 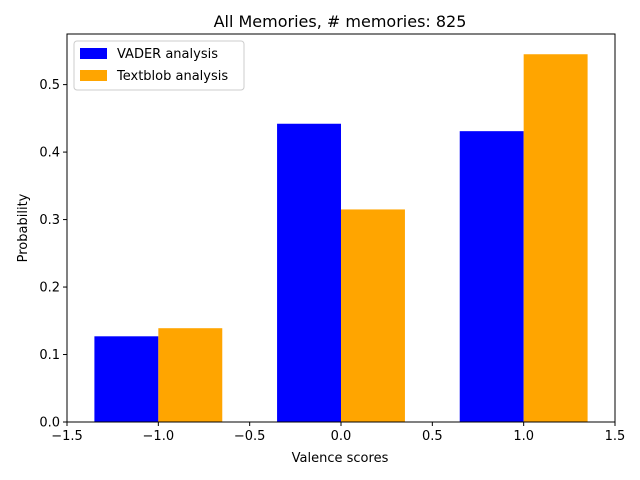 What do you see at coordinates (159, 436) in the screenshot?
I see `x-tick-label: −1.0` at bounding box center [159, 436].